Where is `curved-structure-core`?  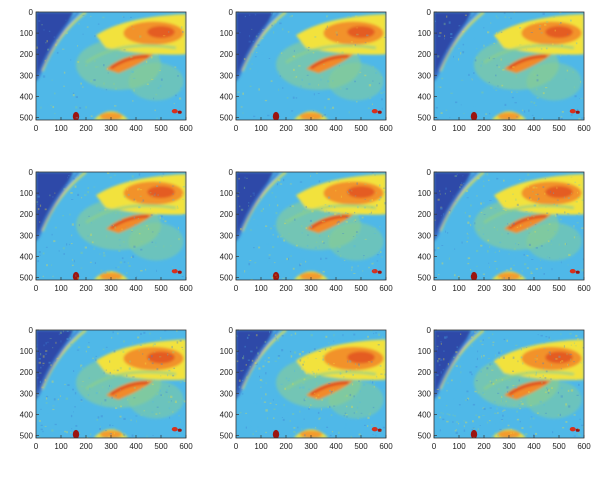 curved-structure-core is located at coordinates (527, 222).